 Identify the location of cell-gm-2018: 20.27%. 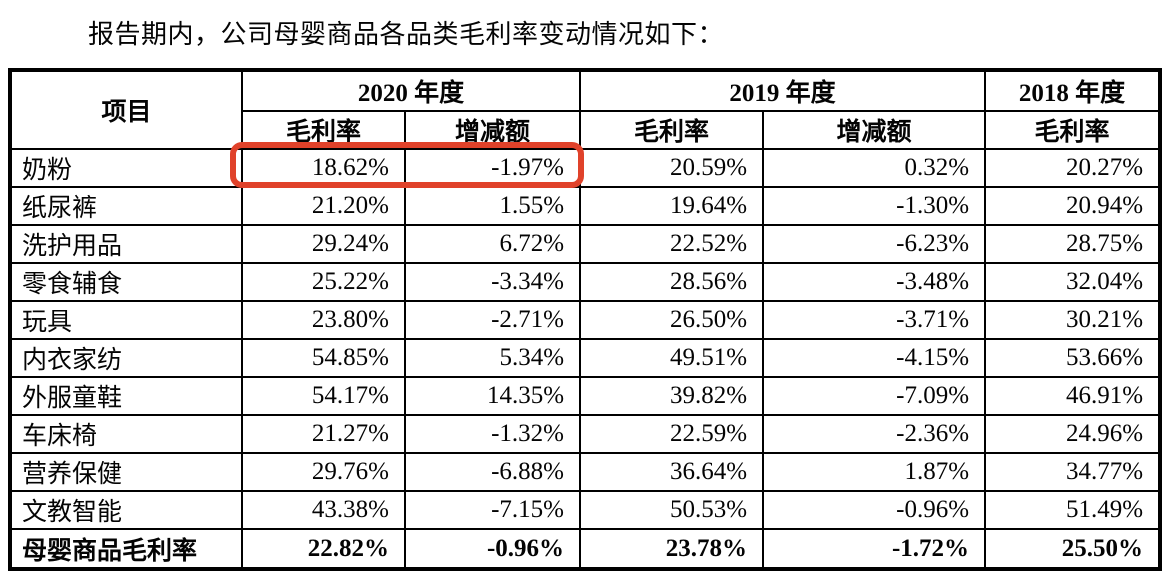
(1073, 168).